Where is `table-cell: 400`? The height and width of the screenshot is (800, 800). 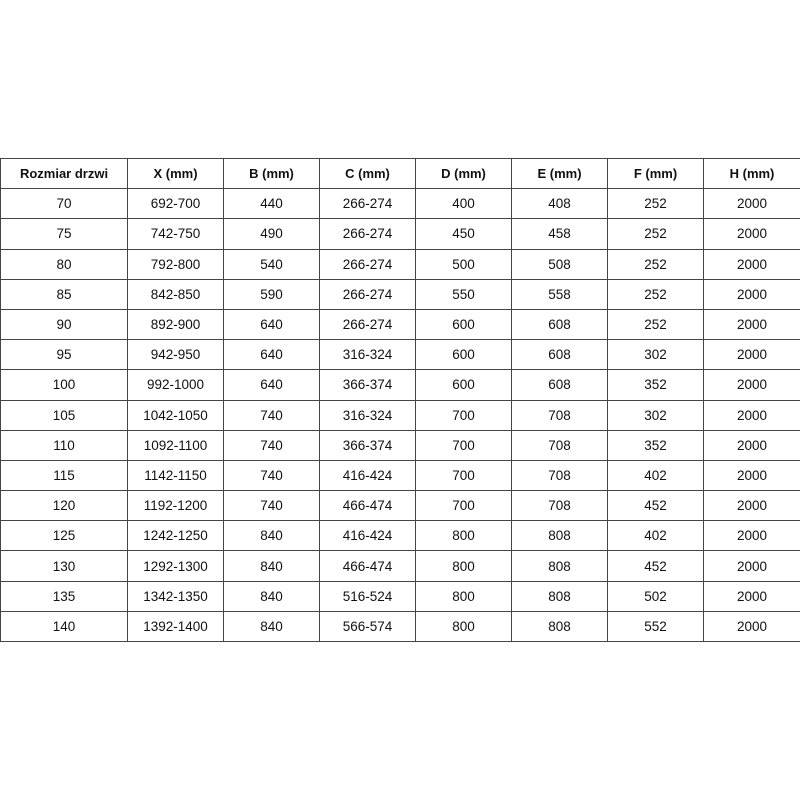
table-cell: 400 is located at coordinates (463, 204).